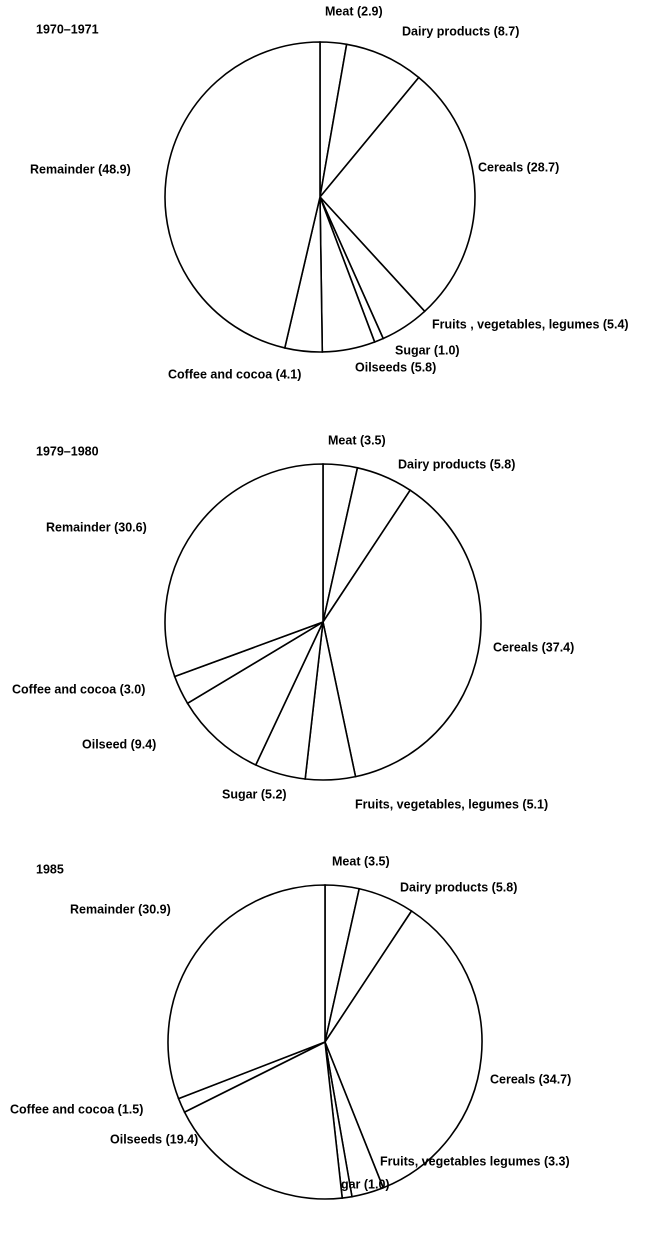  Describe the element at coordinates (76, 1109) in the screenshot. I see `slice-label: Coffee and cocoa (1.5)` at that location.